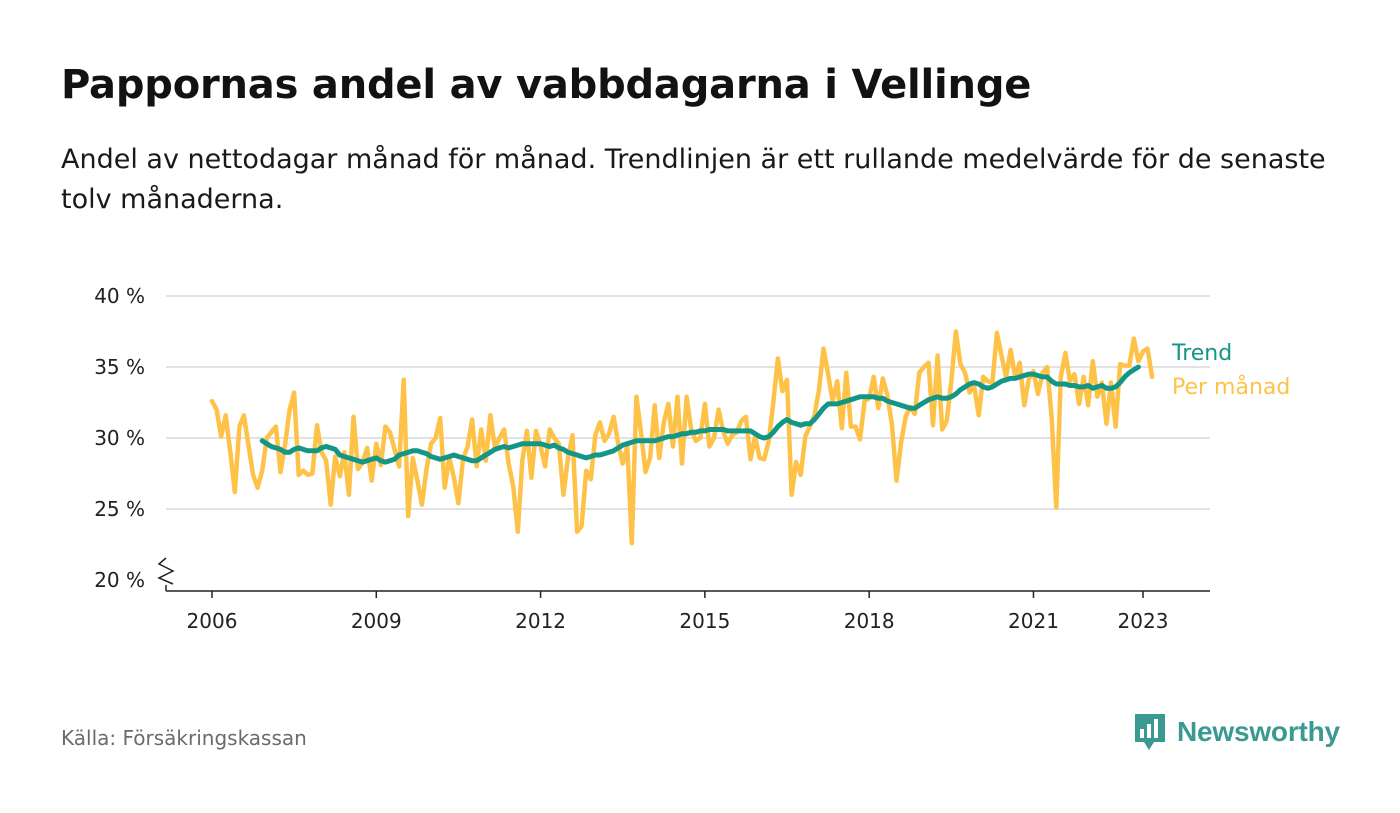 This screenshot has height=813, width=1400. What do you see at coordinates (1230, 370) in the screenshot?
I see `series-labels: Per månad Trend` at bounding box center [1230, 370].